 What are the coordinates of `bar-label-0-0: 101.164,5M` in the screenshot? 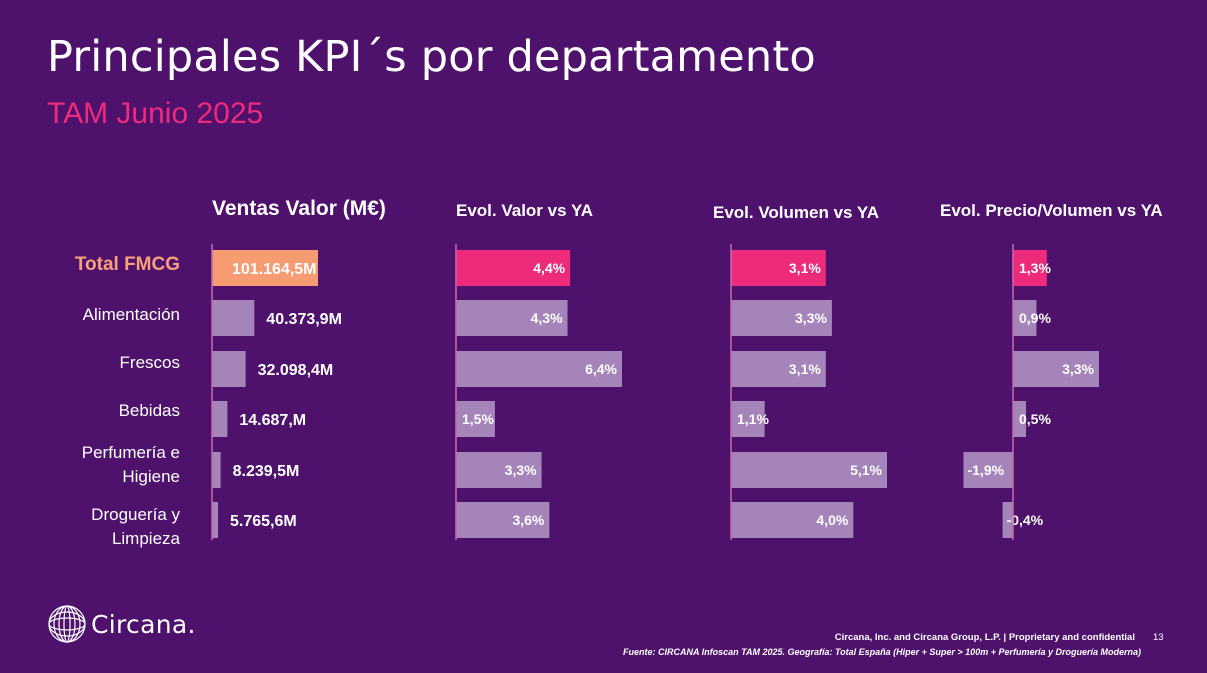 It's located at (274, 269).